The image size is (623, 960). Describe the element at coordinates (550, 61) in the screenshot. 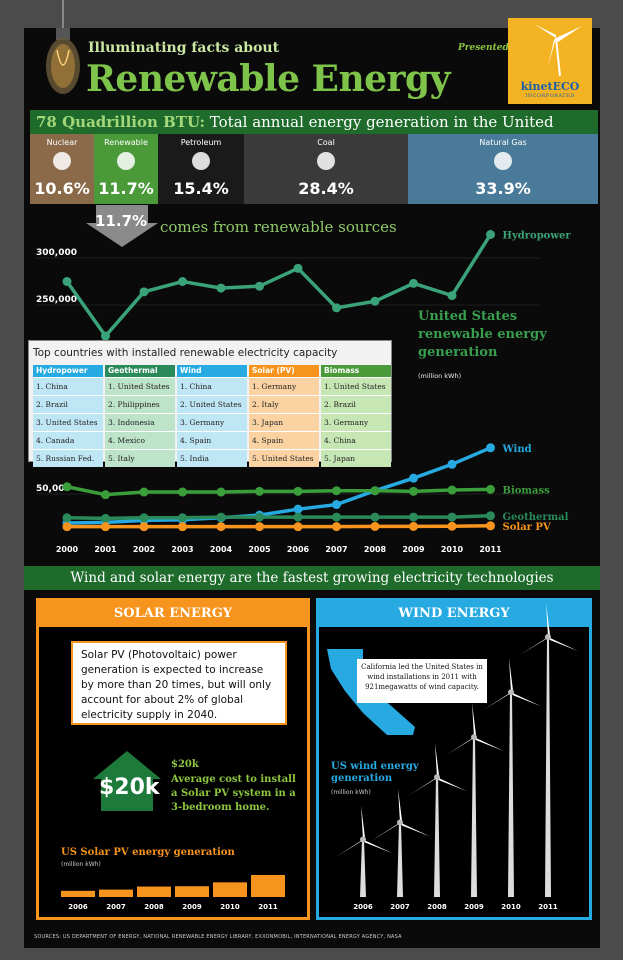

I see `kineteco-logo: kinetECO INCORPORATED` at that location.